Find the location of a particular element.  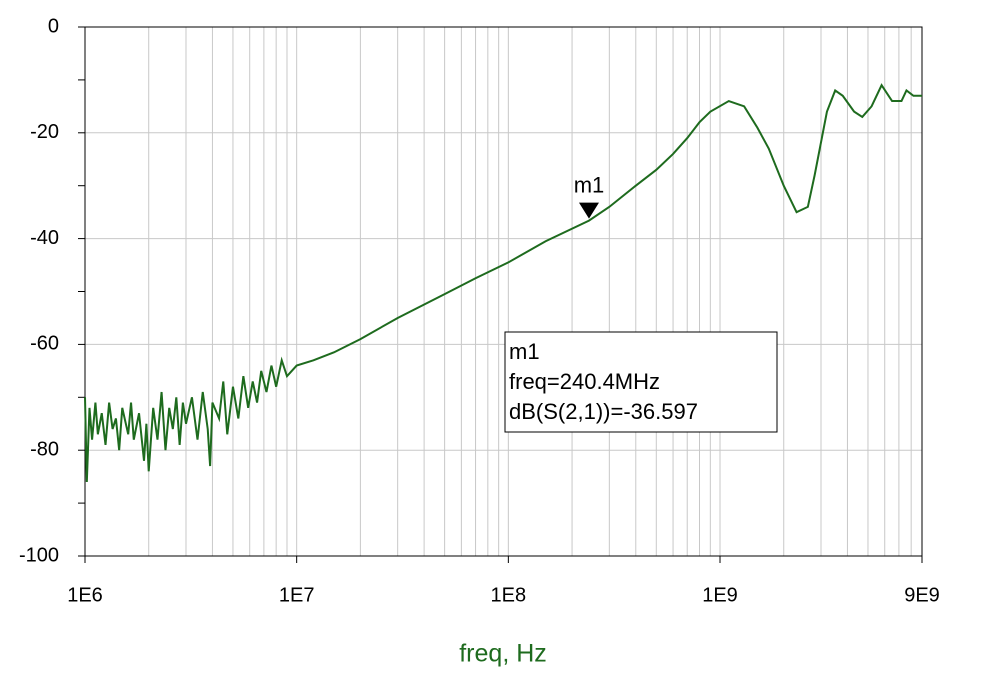

x-tick-label: 1E9 is located at coordinates (720, 595).